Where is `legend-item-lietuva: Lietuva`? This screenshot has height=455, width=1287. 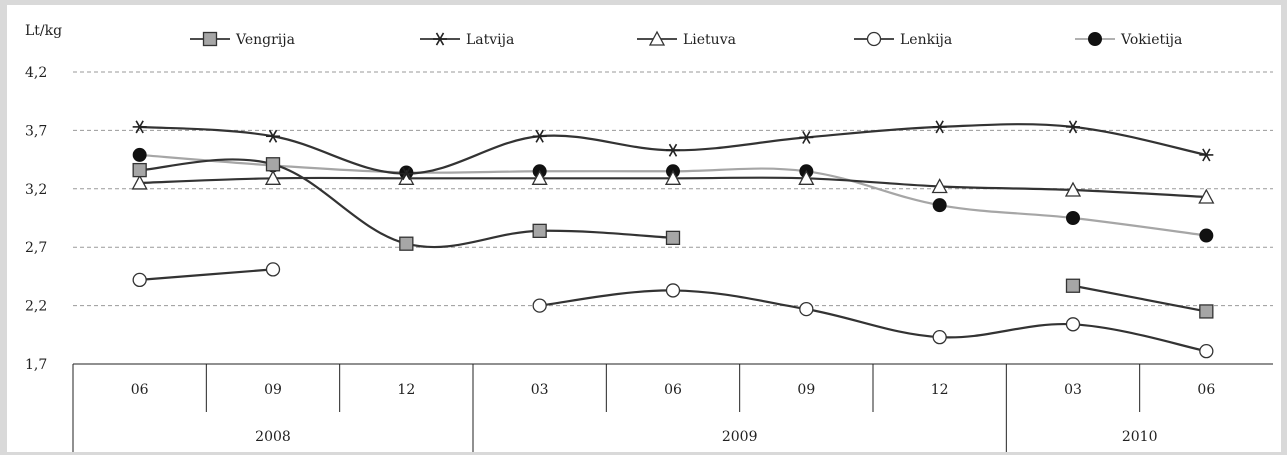 legend-item-lietuva: Lietuva is located at coordinates (686, 39).